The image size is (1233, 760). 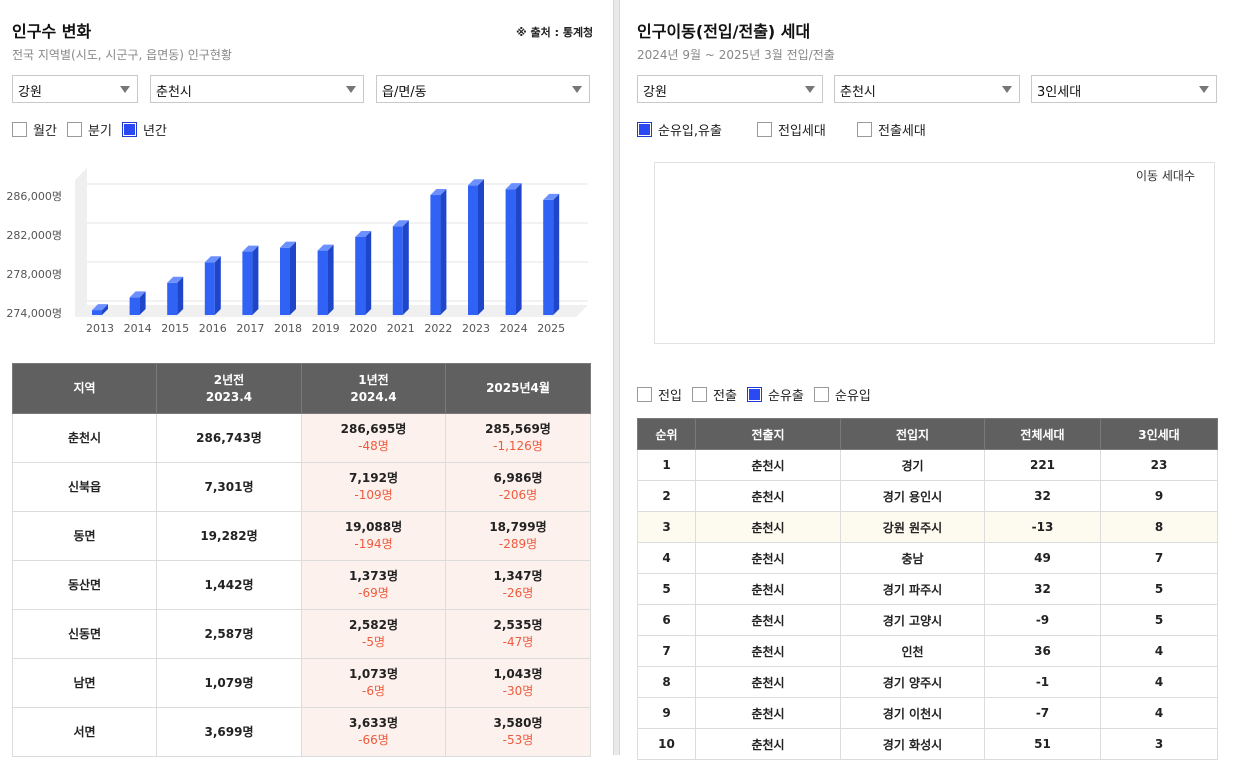 What do you see at coordinates (1159, 465) in the screenshot?
I see `table-cell: 23` at bounding box center [1159, 465].